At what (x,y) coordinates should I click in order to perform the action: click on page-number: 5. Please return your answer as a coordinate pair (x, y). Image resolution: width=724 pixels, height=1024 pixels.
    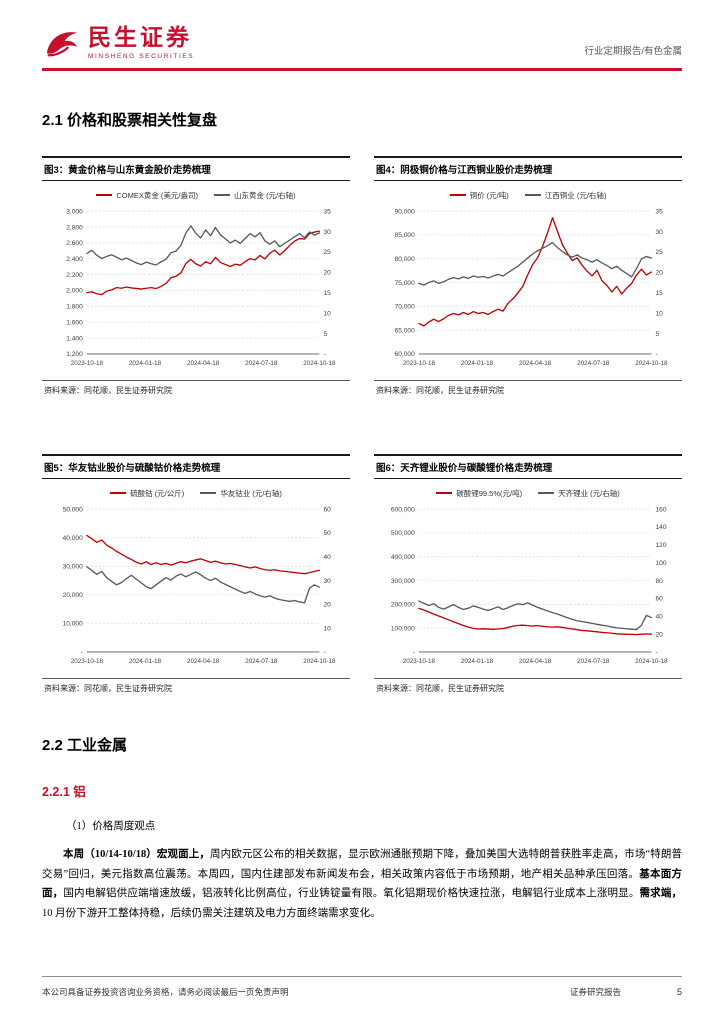
    Looking at the image, I should click on (679, 992).